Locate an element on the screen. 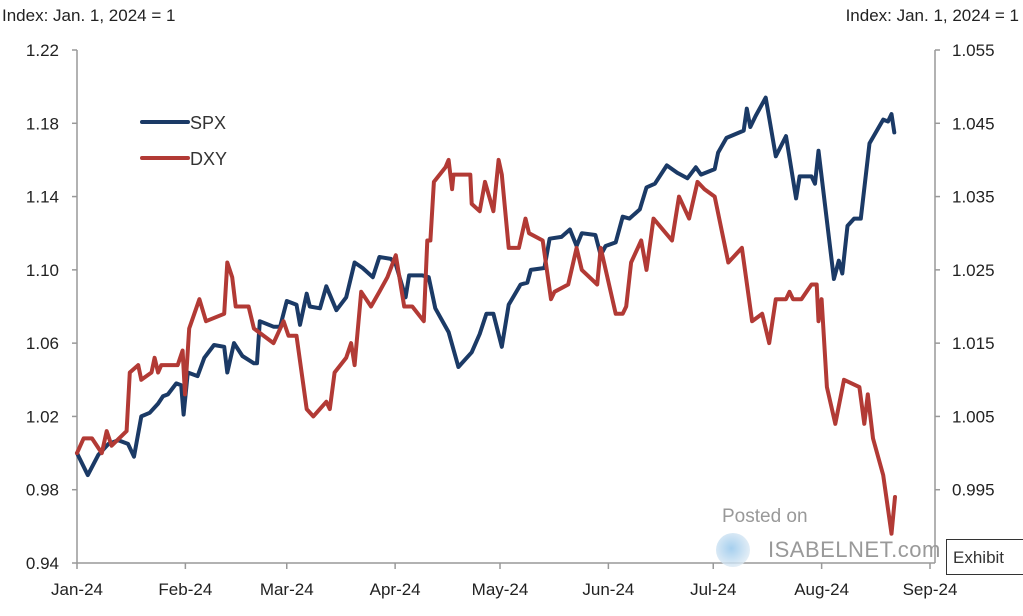 Image resolution: width=1023 pixels, height=616 pixels. right-tick-label: 1.035 is located at coordinates (973, 197).